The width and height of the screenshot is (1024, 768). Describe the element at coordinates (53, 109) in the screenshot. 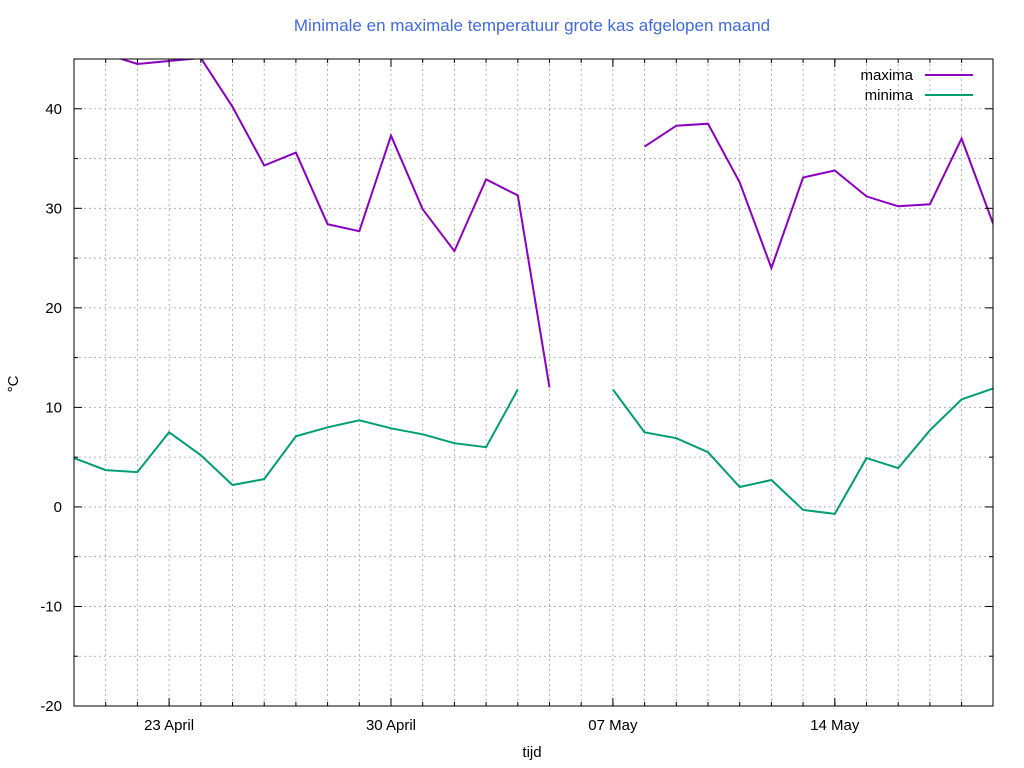

I see `y-tick-label: 40` at that location.